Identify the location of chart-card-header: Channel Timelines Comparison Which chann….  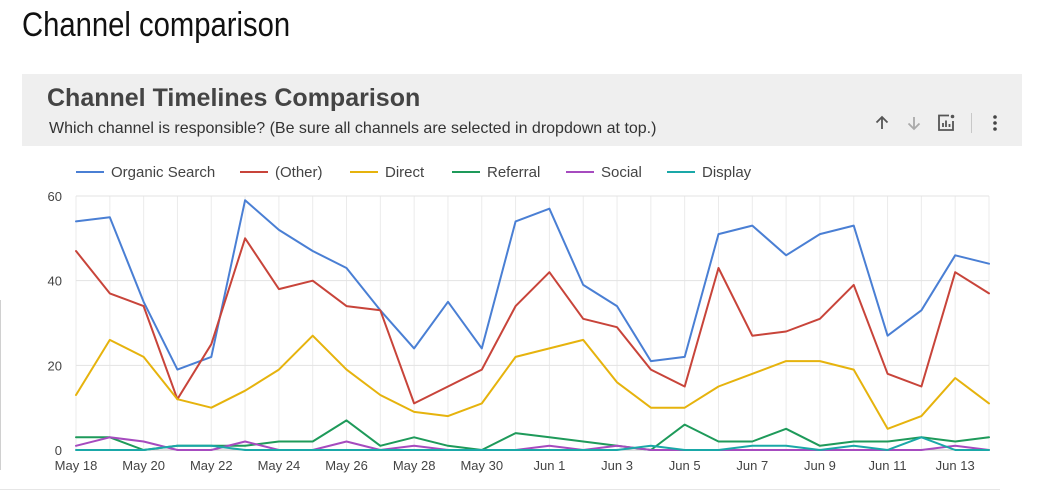
(522, 110).